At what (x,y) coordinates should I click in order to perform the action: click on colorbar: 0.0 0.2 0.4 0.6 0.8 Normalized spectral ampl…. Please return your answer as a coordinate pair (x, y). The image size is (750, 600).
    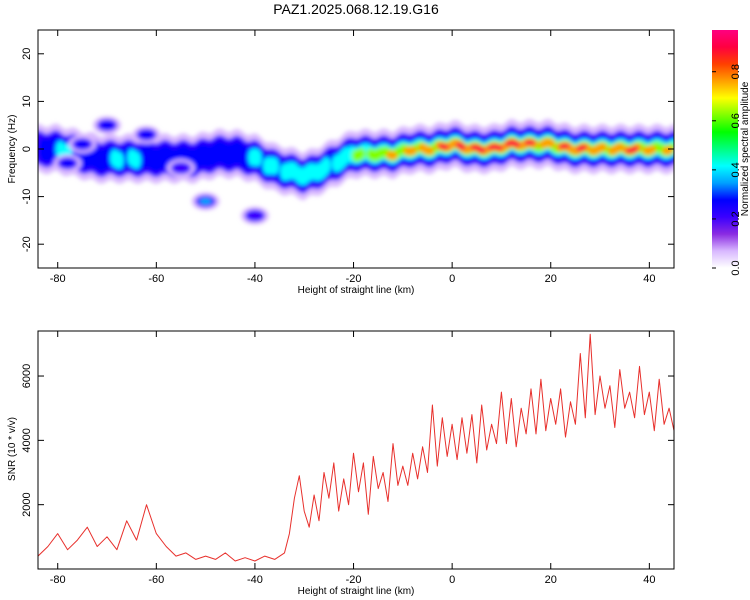
    Looking at the image, I should click on (731, 153).